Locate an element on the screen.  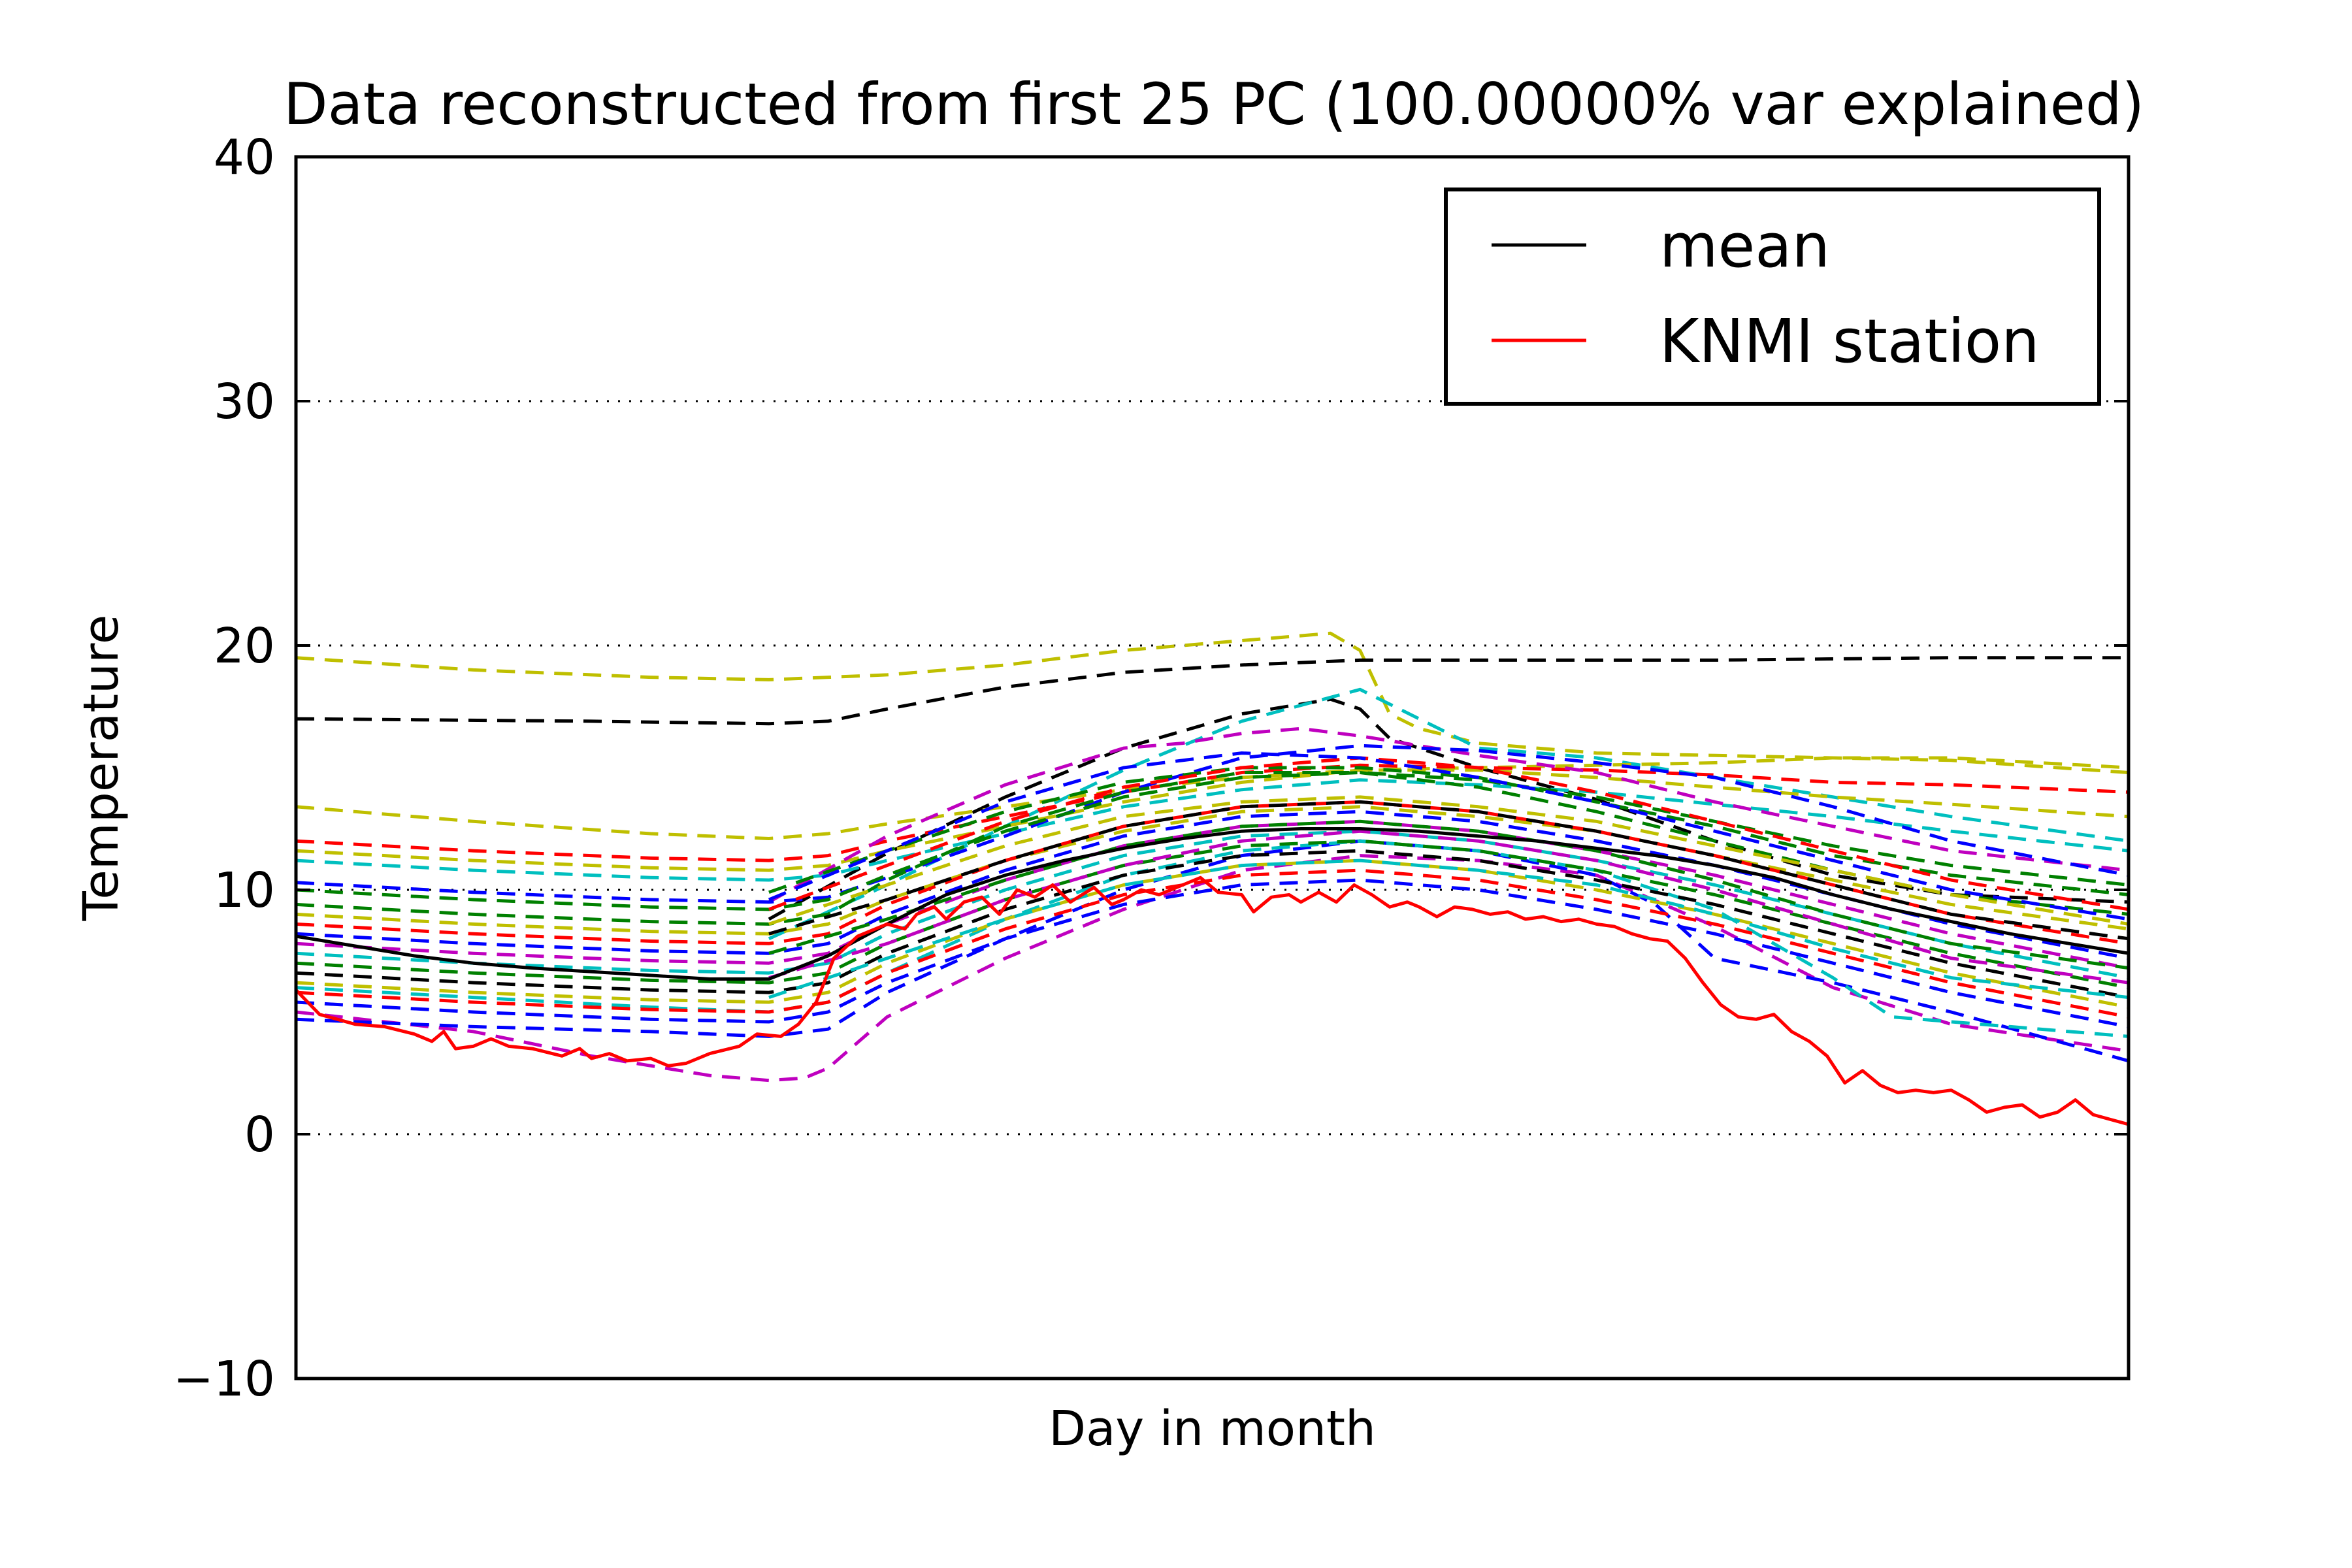
series-line-mean is located at coordinates (1212, 904).